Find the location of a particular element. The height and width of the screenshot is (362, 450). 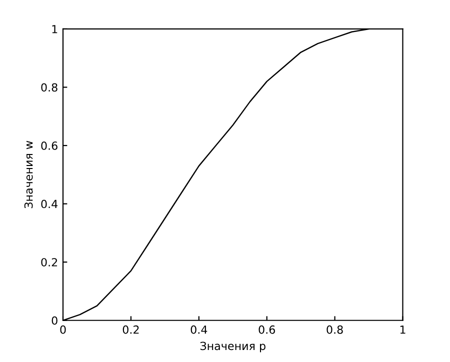

x-tick-label: 0.8 is located at coordinates (334, 329).